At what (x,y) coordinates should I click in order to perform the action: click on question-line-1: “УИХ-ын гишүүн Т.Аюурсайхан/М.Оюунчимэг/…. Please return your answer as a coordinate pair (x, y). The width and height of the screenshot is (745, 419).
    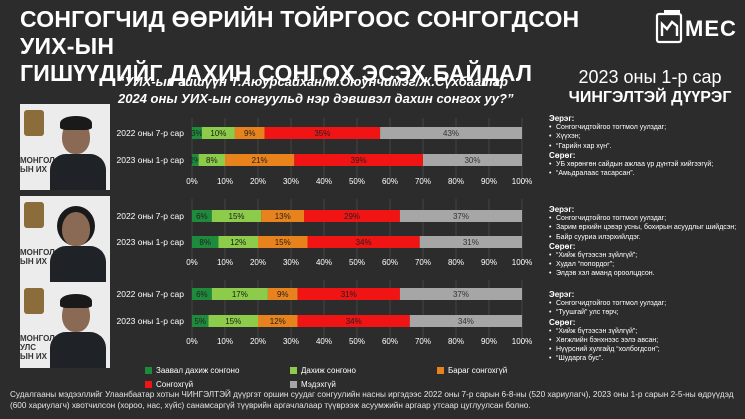
    Looking at the image, I should click on (313, 81).